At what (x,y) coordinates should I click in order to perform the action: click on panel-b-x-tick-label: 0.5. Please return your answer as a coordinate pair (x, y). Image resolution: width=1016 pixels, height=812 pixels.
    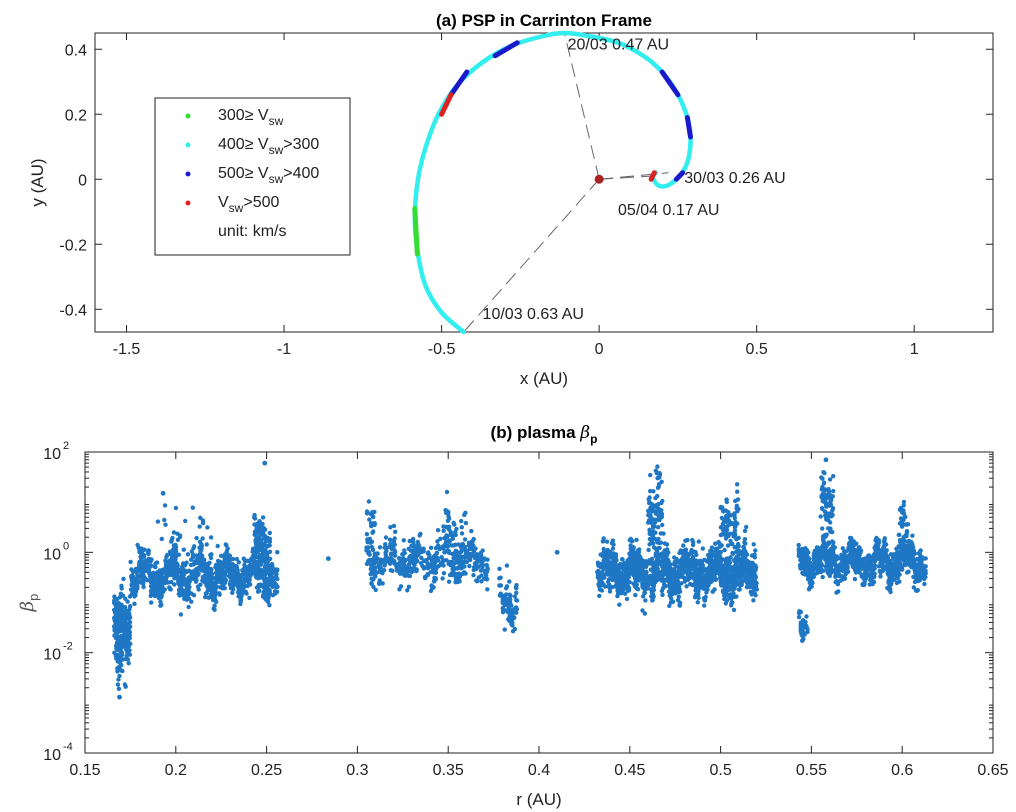
    Looking at the image, I should click on (720, 770).